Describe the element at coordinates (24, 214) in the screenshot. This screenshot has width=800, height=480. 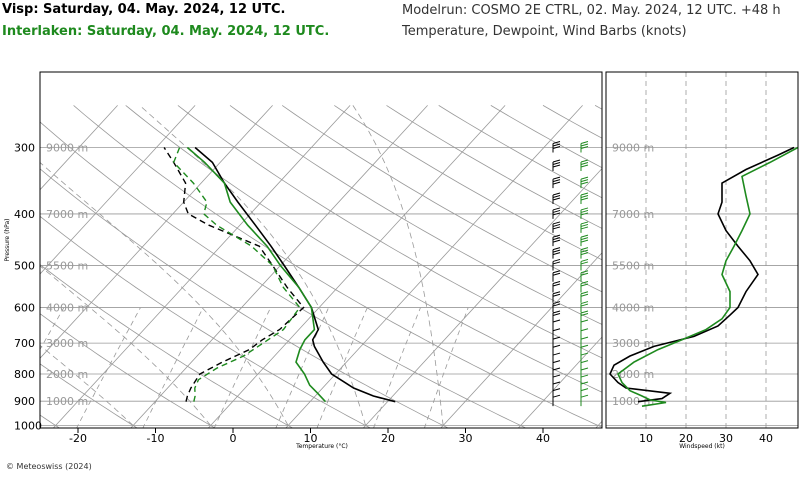
I see `pressure-tick-label: 400` at that location.